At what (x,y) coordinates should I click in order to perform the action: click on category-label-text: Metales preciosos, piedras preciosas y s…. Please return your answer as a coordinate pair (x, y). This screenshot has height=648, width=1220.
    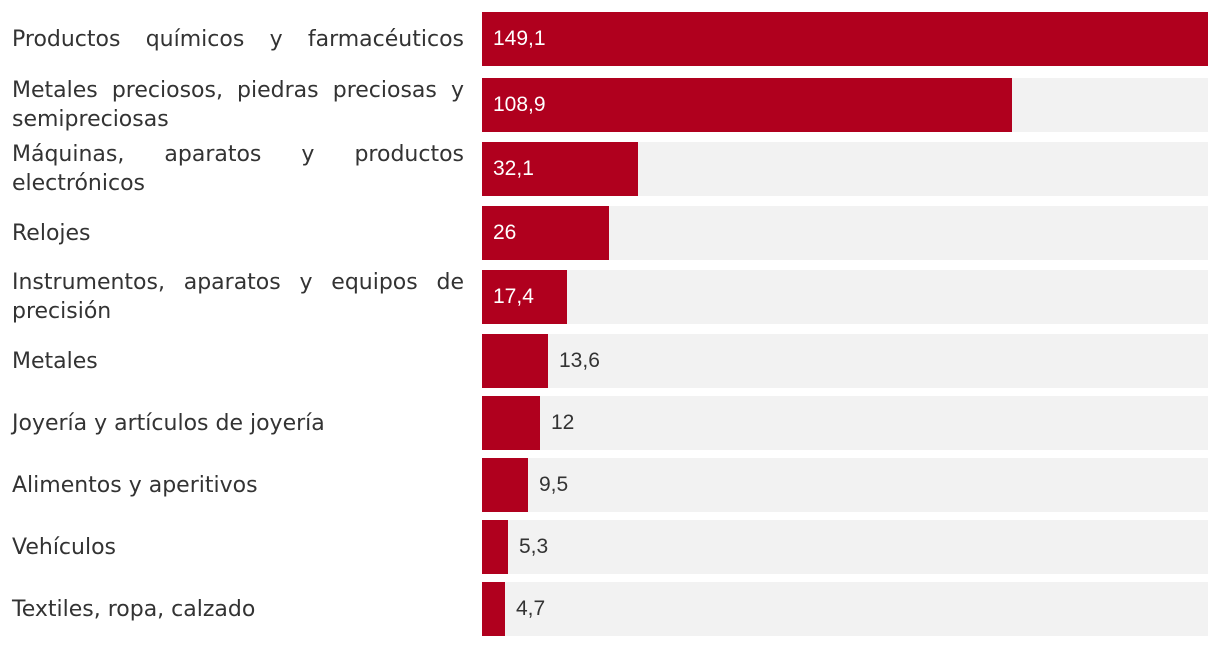
    Looking at the image, I should click on (238, 105).